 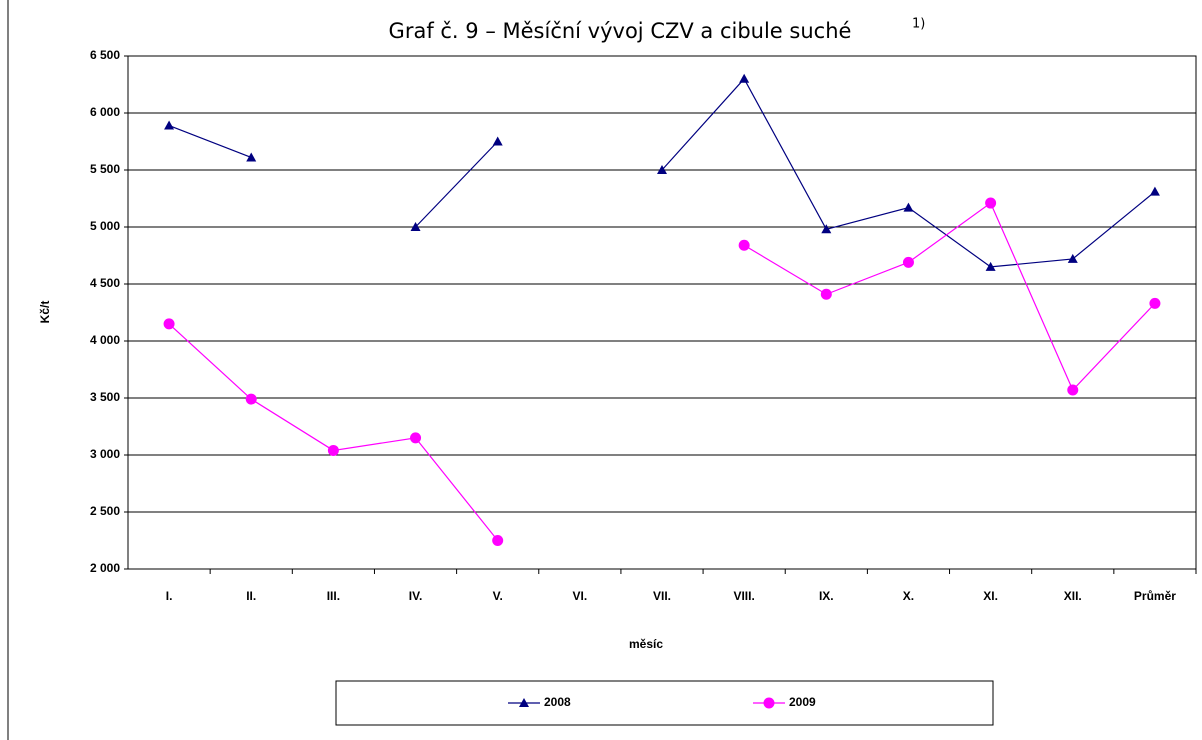 What do you see at coordinates (105, 283) in the screenshot?
I see `y-tick-label: 4 500` at bounding box center [105, 283].